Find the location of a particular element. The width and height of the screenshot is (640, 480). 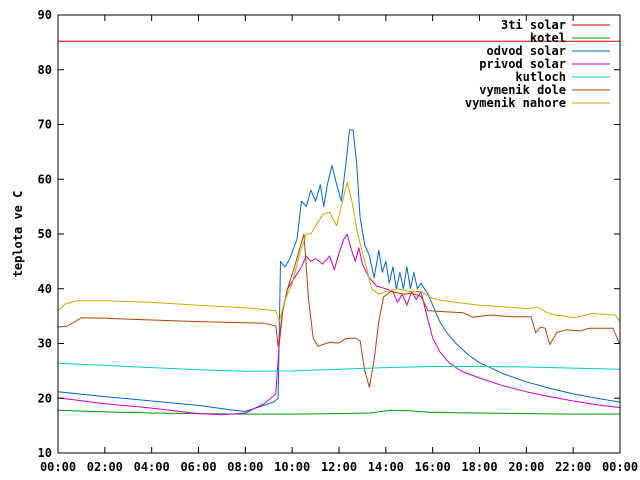

legend-label: odvod solar is located at coordinates (526, 51).